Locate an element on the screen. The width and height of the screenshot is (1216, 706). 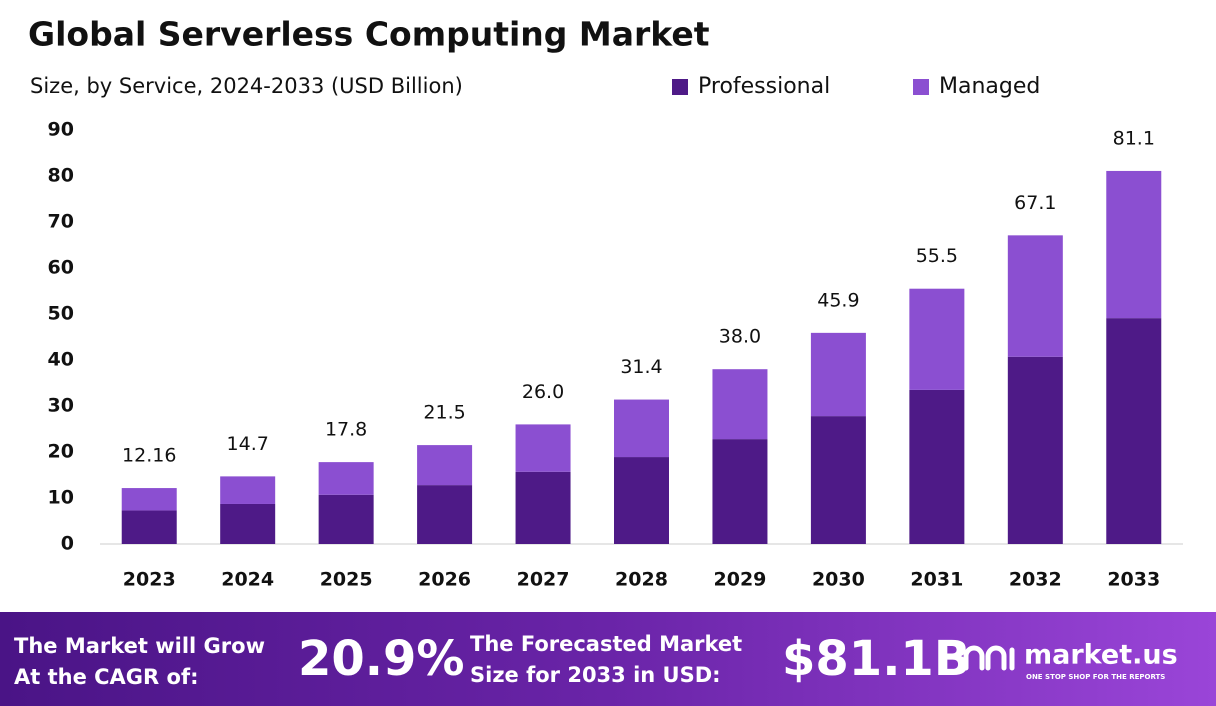
footer-text: At the CAGR of: is located at coordinates (106, 677).